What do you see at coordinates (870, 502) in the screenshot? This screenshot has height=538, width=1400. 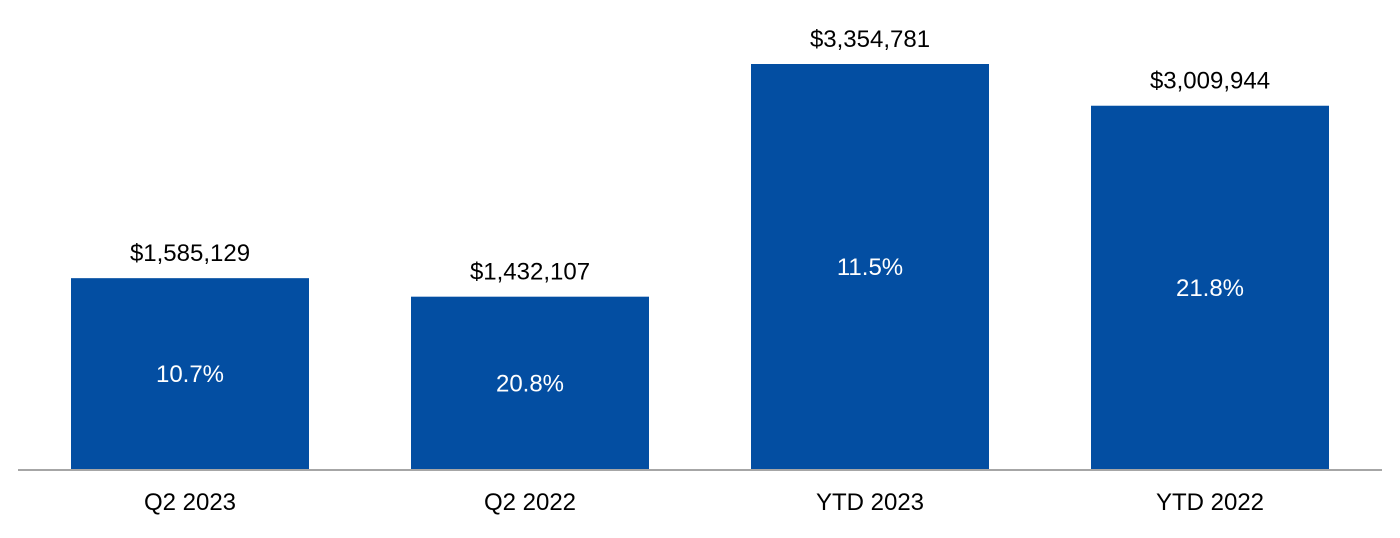 I see `category-label-2: YTD 2023` at bounding box center [870, 502].